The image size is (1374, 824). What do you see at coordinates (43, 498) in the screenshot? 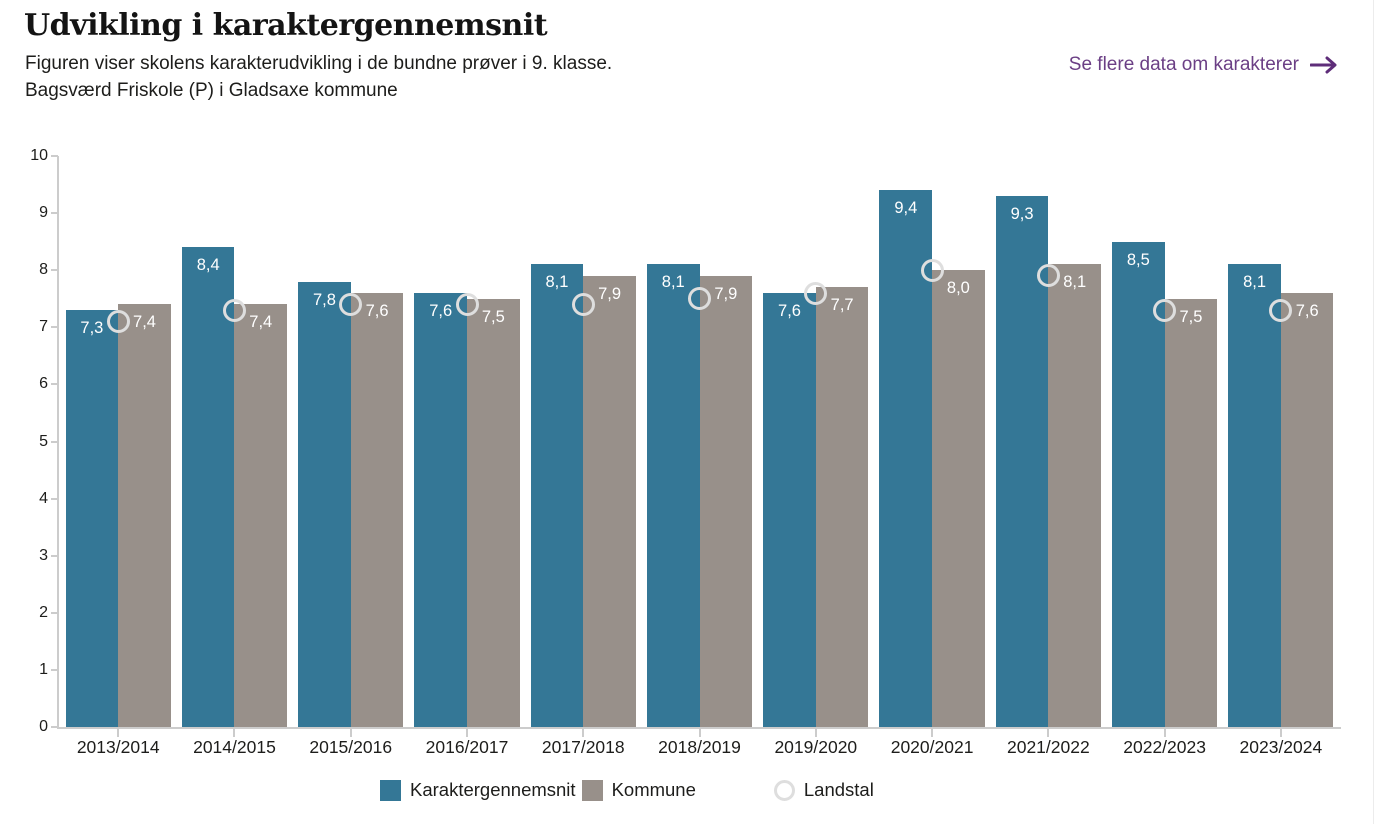
I see `y-axis-label: 4` at bounding box center [43, 498].